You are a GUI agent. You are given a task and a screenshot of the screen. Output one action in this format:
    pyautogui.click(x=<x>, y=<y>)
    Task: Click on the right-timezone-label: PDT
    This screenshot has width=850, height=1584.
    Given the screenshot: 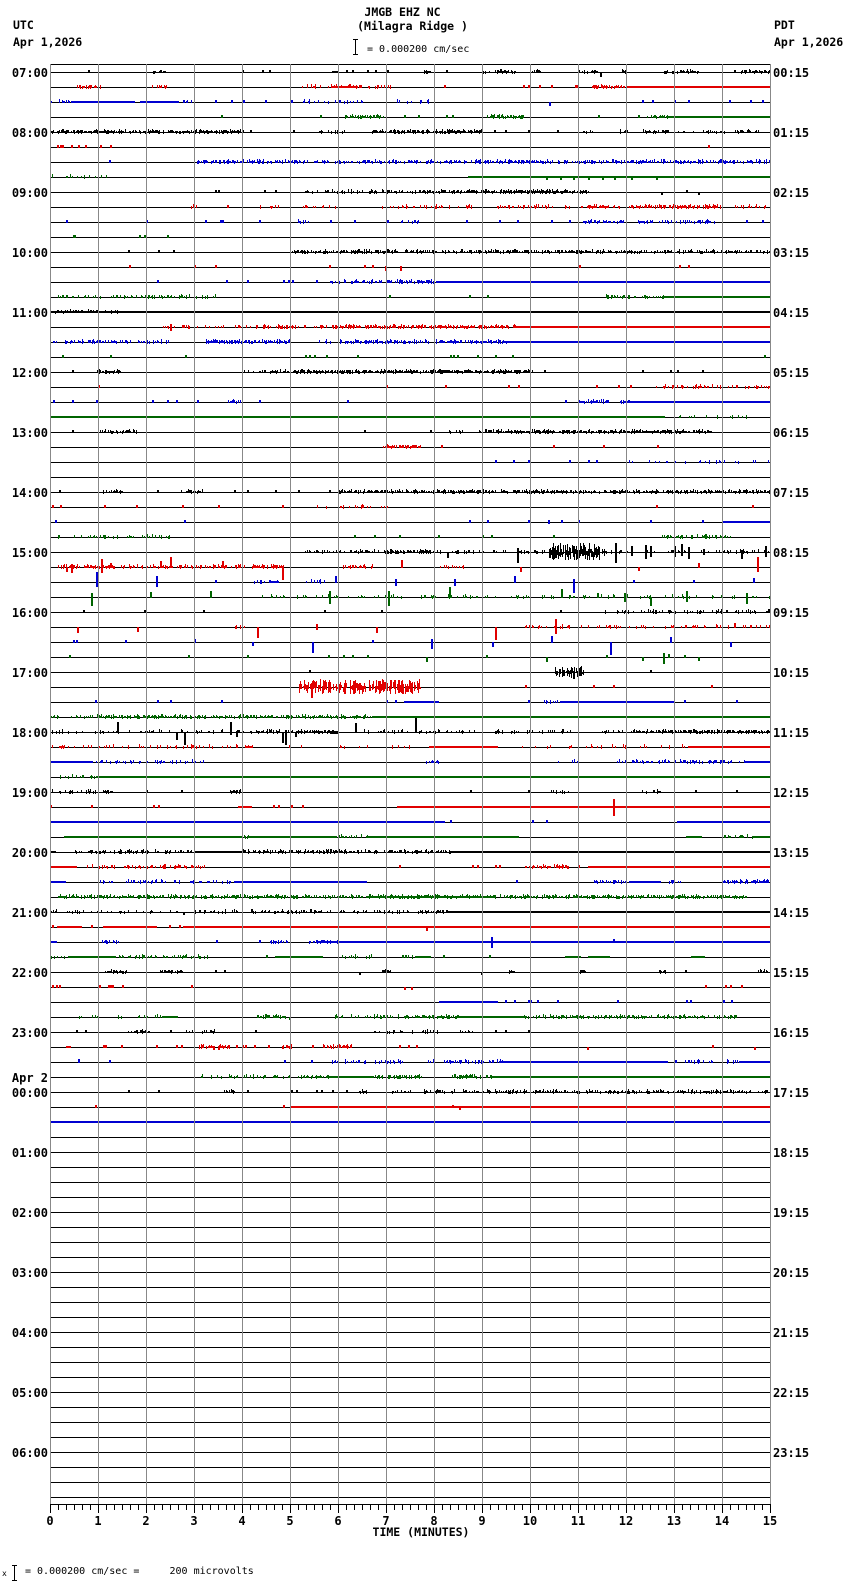 What is the action you would take?
    pyautogui.click(x=784, y=25)
    